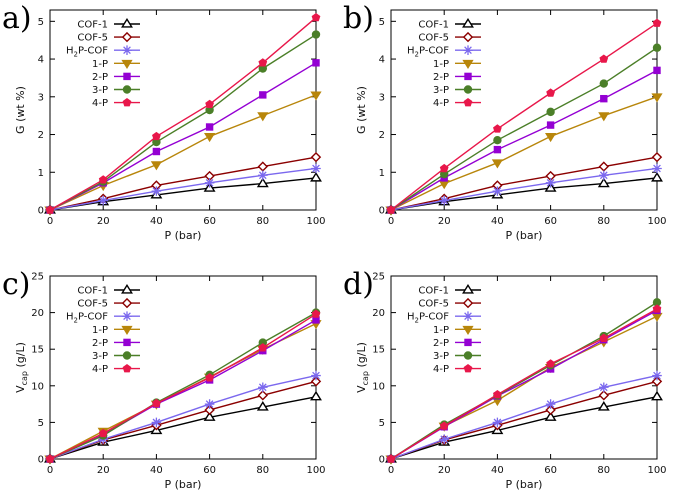 The width and height of the screenshot is (680, 504). Describe the element at coordinates (100, 77) in the screenshot. I see `legend-label: 2-P` at that location.